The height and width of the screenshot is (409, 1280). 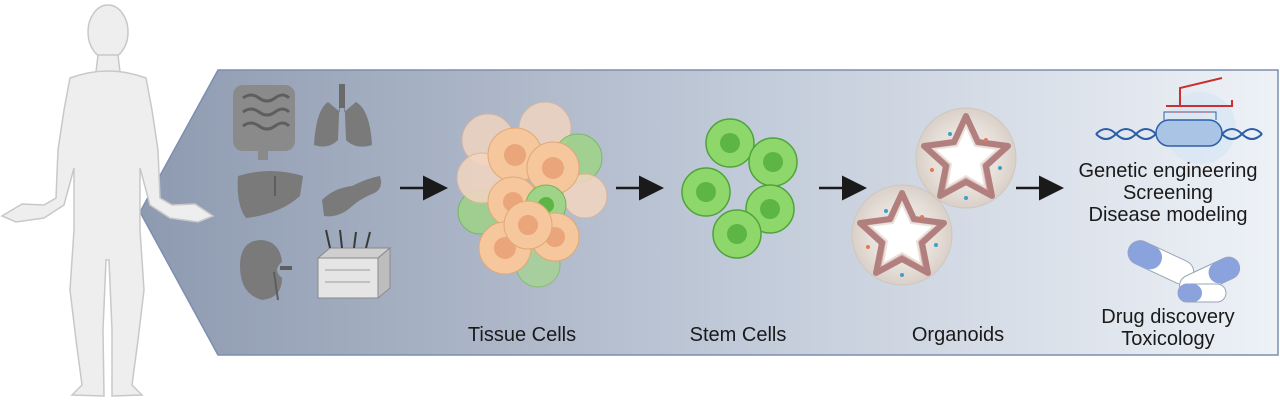 What do you see at coordinates (532, 194) in the screenshot?
I see `tissue-cells-cluster` at bounding box center [532, 194].